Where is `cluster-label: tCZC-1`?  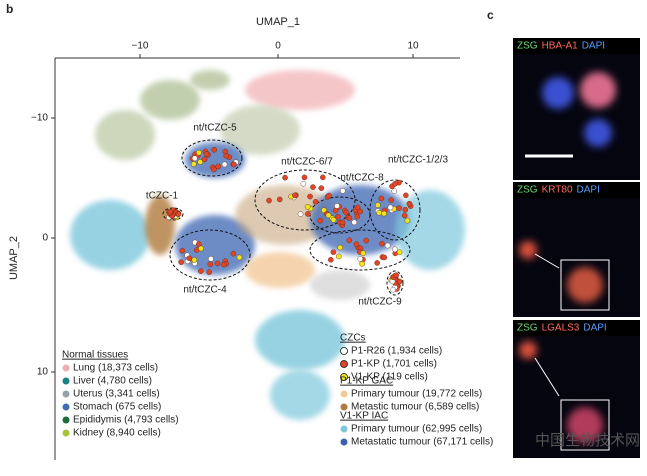
cluster-label: tCZC-1 is located at coordinates (162, 196).